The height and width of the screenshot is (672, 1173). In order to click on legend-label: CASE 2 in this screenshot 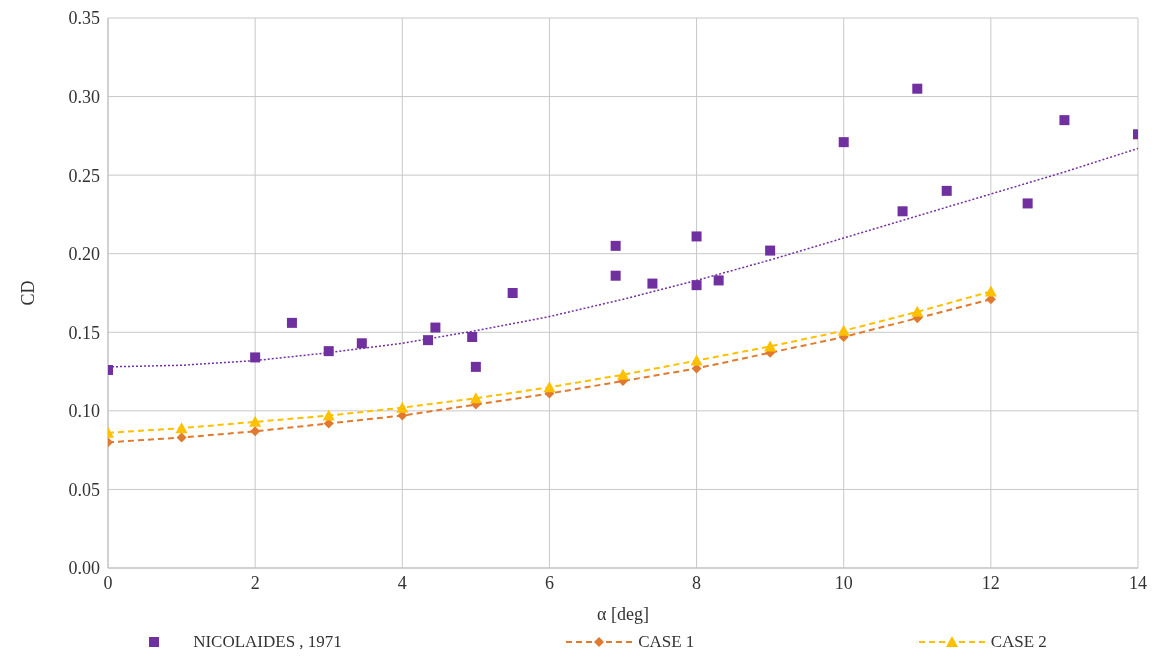, I will do `click(1018, 642)`.